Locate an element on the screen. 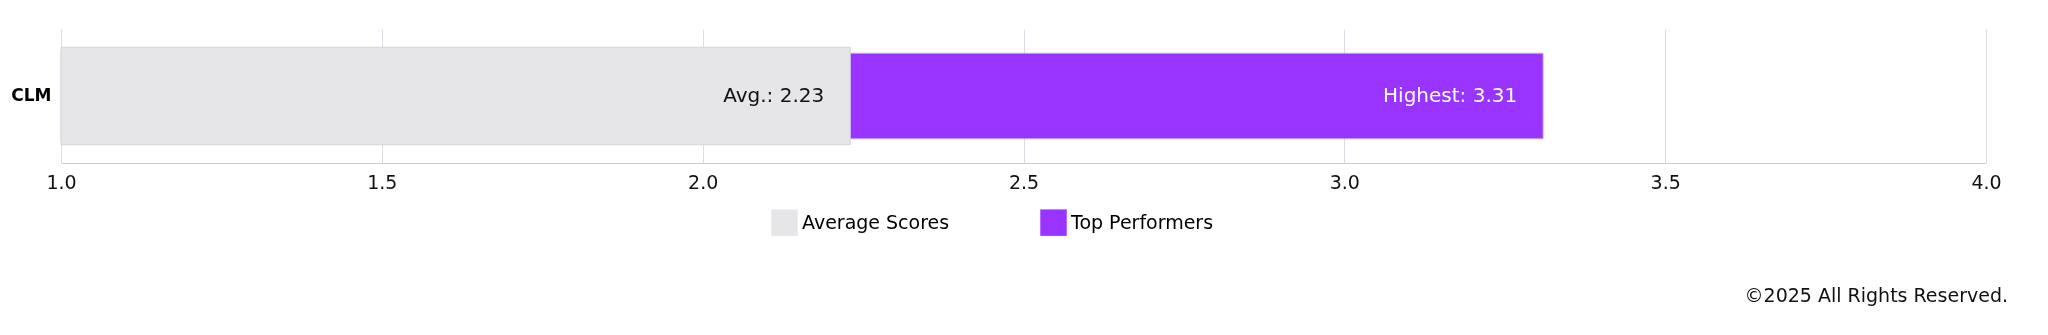 The image size is (2048, 335). x-tick-label: 2.5 is located at coordinates (1024, 181).